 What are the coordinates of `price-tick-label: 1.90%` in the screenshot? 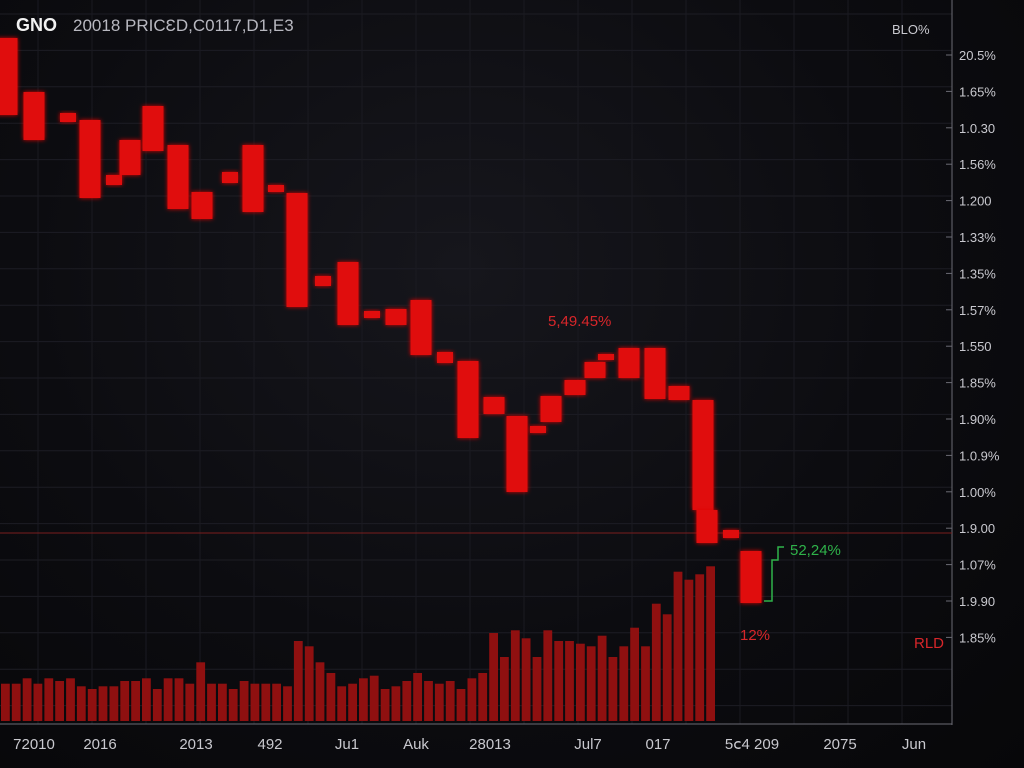 It's located at (977, 419).